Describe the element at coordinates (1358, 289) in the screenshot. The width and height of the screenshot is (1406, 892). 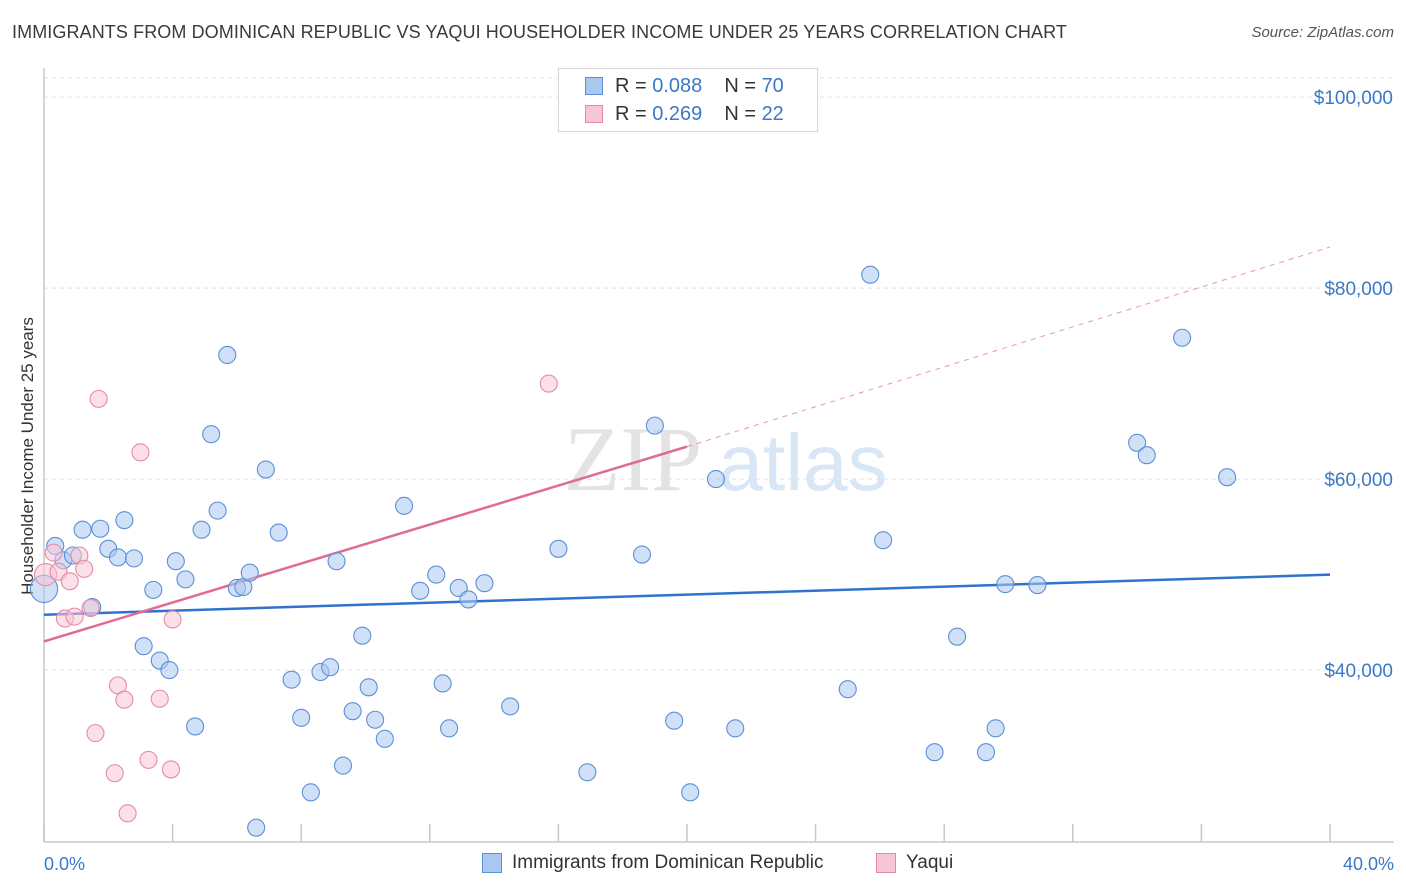
I see `y-tick-label: $80,000` at that location.